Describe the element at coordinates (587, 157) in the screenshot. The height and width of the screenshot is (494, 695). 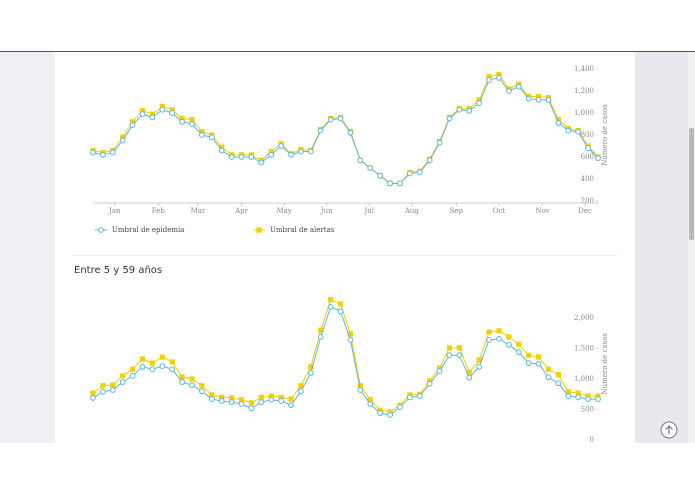
I see `y-tick-label: 600` at that location.